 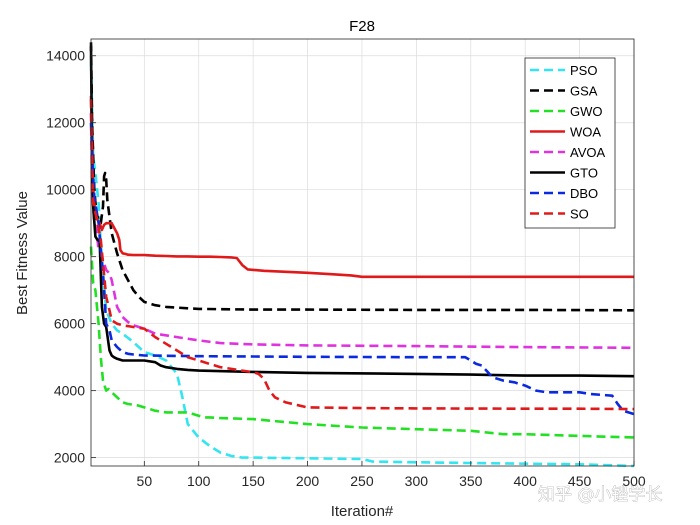 What do you see at coordinates (199, 481) in the screenshot?
I see `x-tick-label: 100` at bounding box center [199, 481].